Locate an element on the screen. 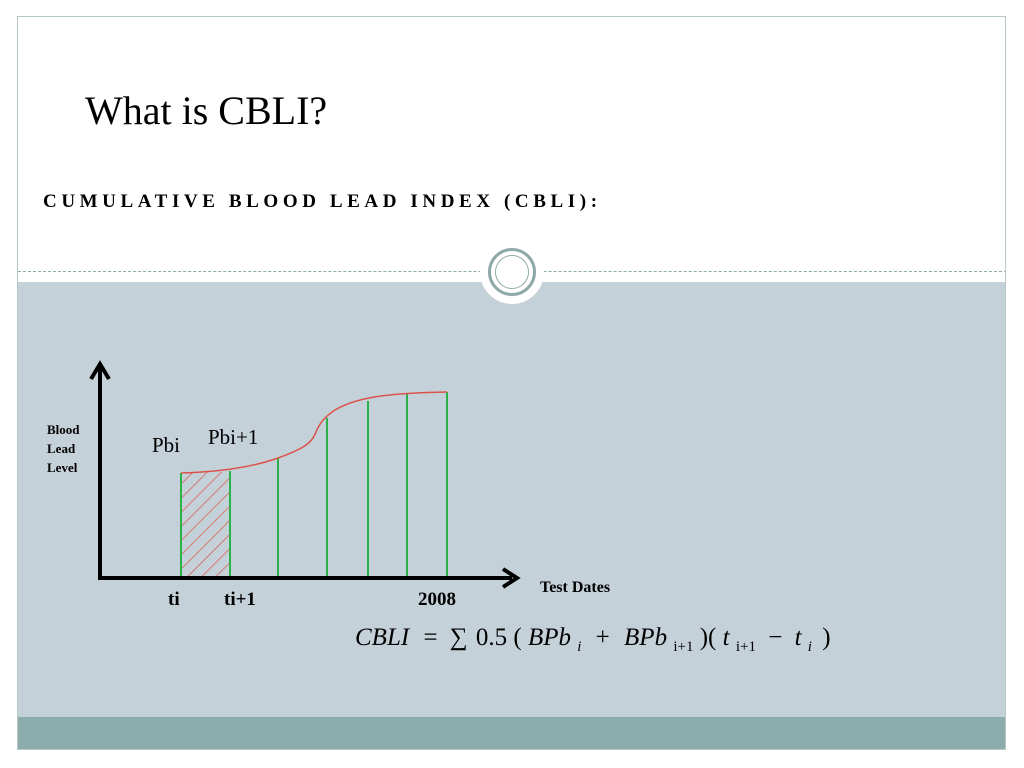 The image size is (1024, 768). formula-bpb-1: BPb is located at coordinates (549, 637).